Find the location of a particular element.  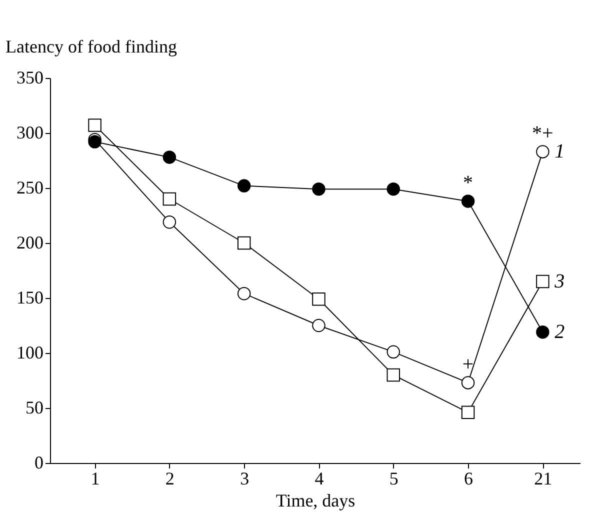

series-label: 1 is located at coordinates (559, 151).